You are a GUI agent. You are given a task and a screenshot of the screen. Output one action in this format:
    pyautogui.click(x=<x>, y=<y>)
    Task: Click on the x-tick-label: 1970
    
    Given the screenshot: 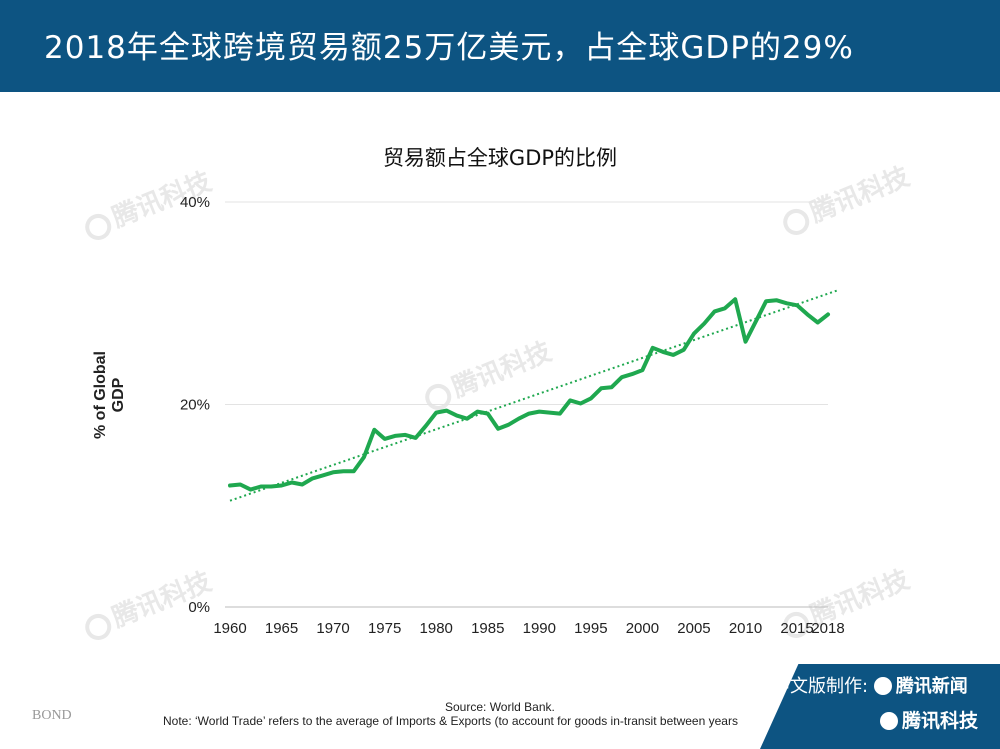 What is the action you would take?
    pyautogui.click(x=332, y=628)
    